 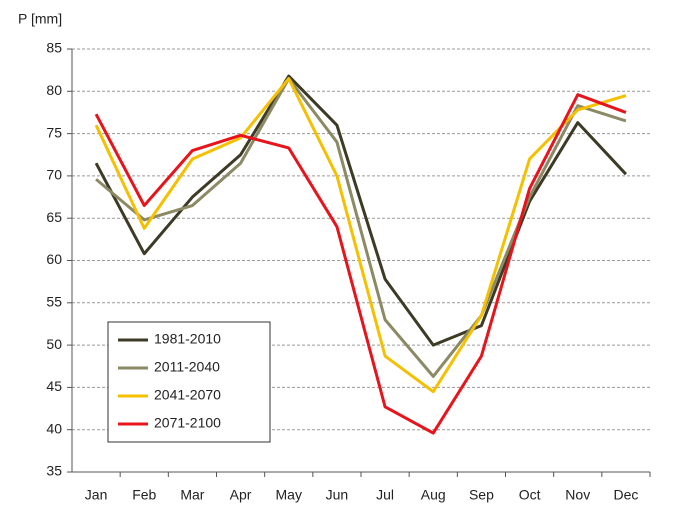 What do you see at coordinates (187, 367) in the screenshot?
I see `legend-label: 2011-2040` at bounding box center [187, 367].